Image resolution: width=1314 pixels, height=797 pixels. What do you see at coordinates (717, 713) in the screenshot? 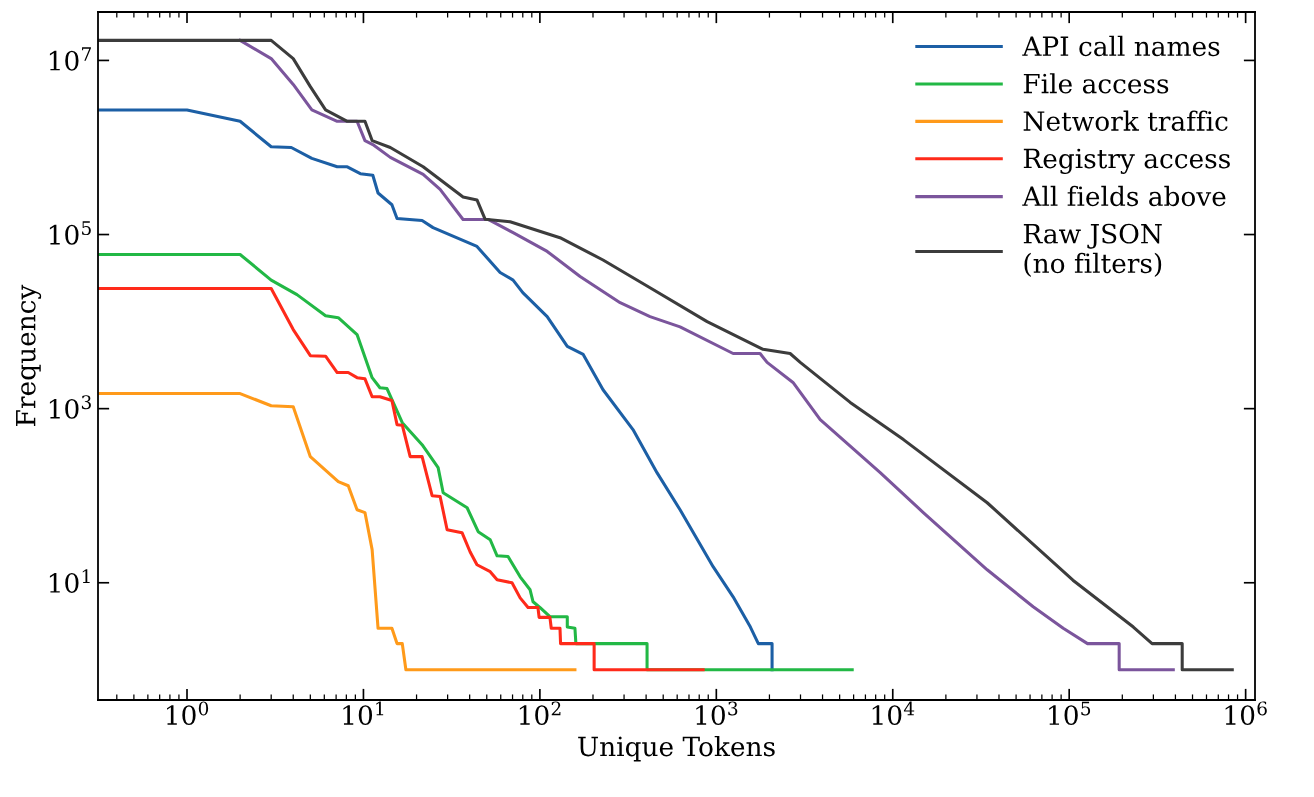
I see `x-tick-label: 10$^{3}$` at bounding box center [717, 713].